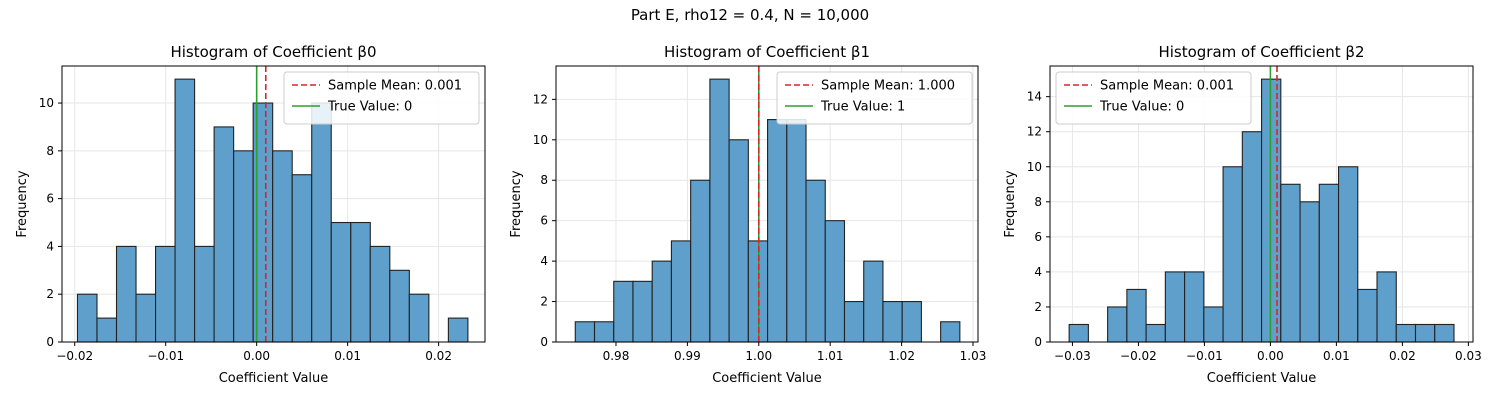  I want to click on x-tick-label: 0.99, so click(687, 356).